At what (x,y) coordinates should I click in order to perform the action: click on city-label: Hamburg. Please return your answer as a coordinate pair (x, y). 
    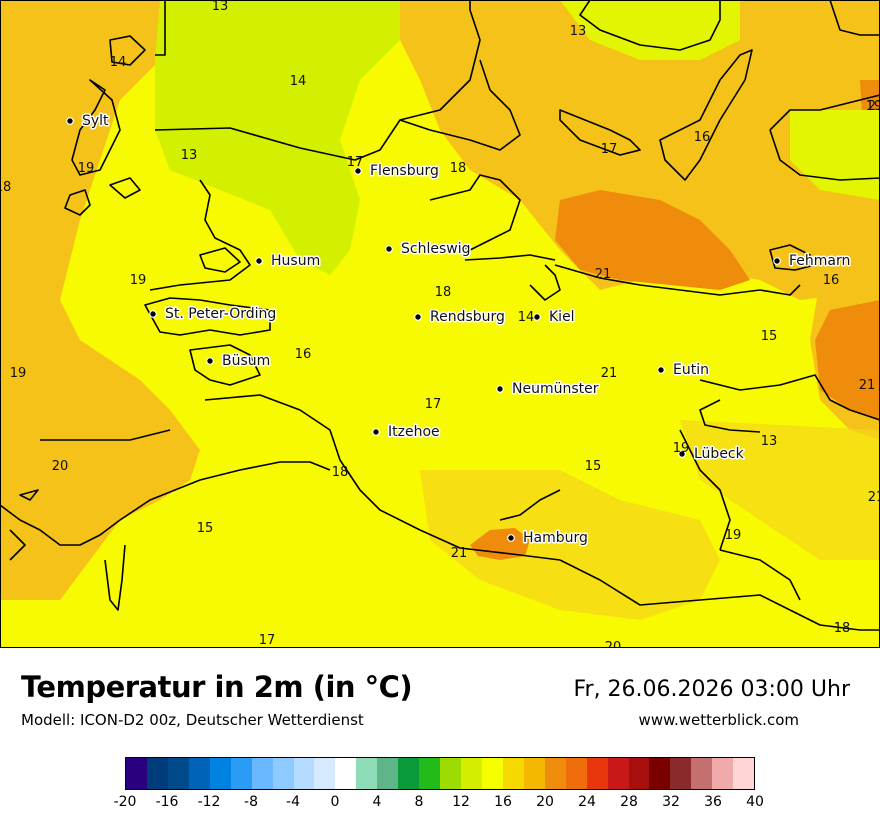
    Looking at the image, I should click on (555, 538).